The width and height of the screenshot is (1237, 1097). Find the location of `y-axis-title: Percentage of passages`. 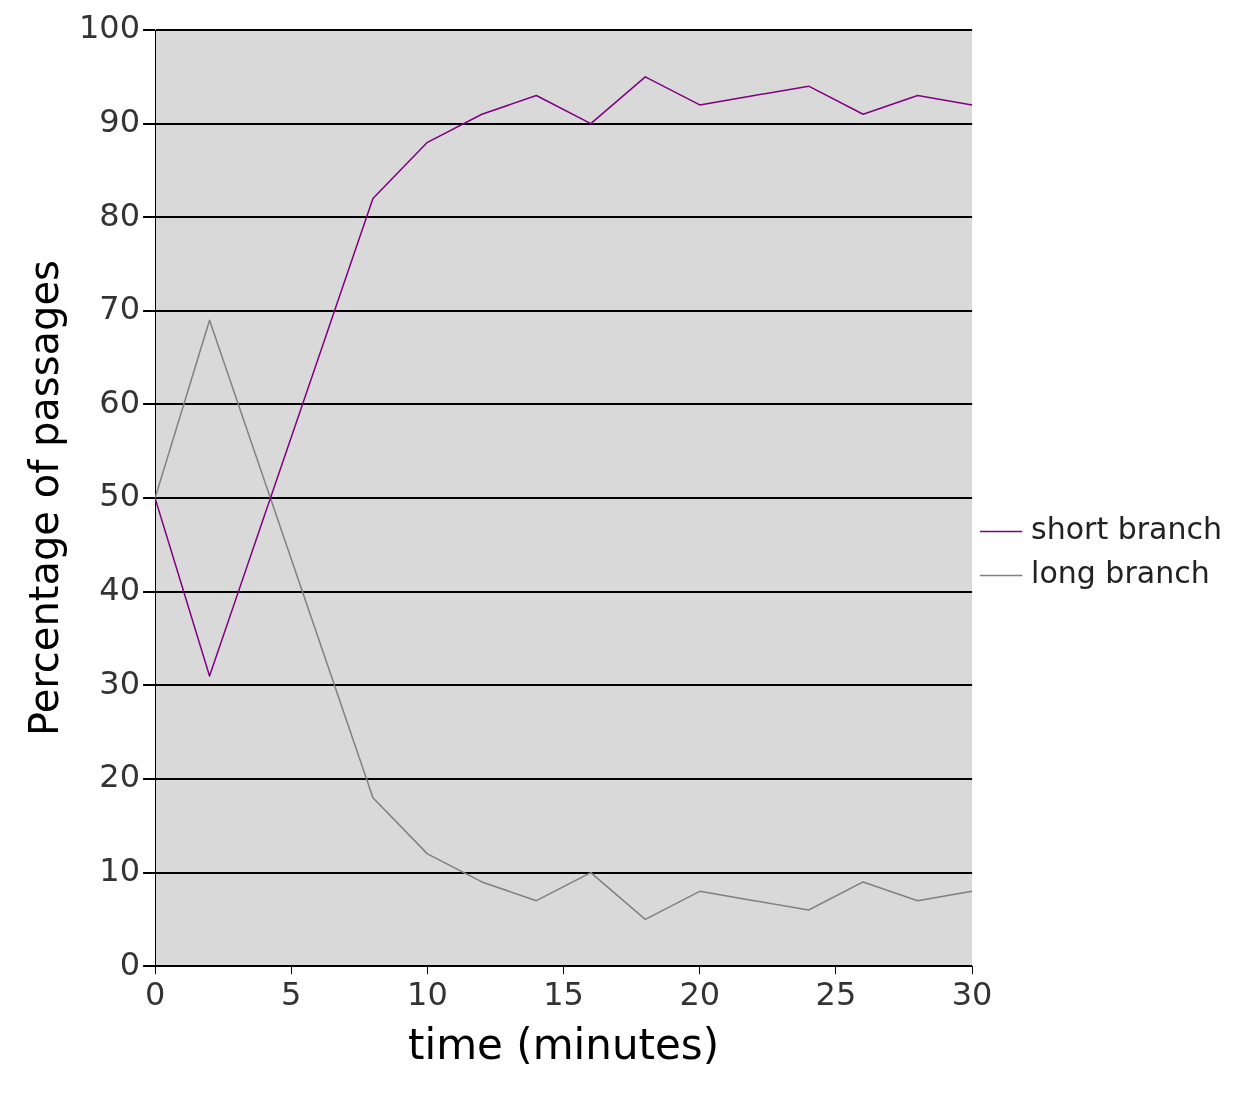

y-axis-title: Percentage of passages is located at coordinates (44, 498).